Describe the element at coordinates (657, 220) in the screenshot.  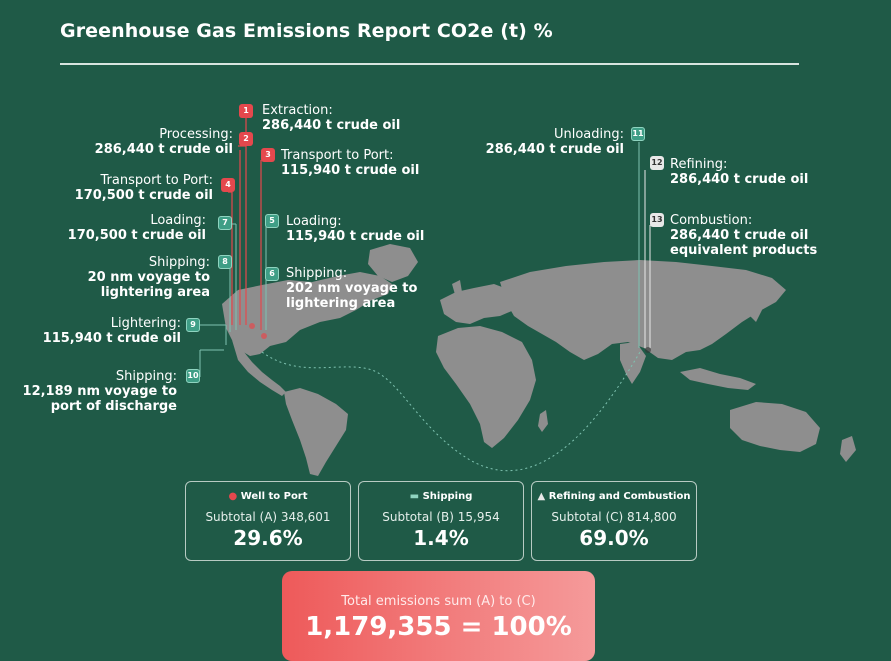
I see `step-badge-13: 13` at that location.